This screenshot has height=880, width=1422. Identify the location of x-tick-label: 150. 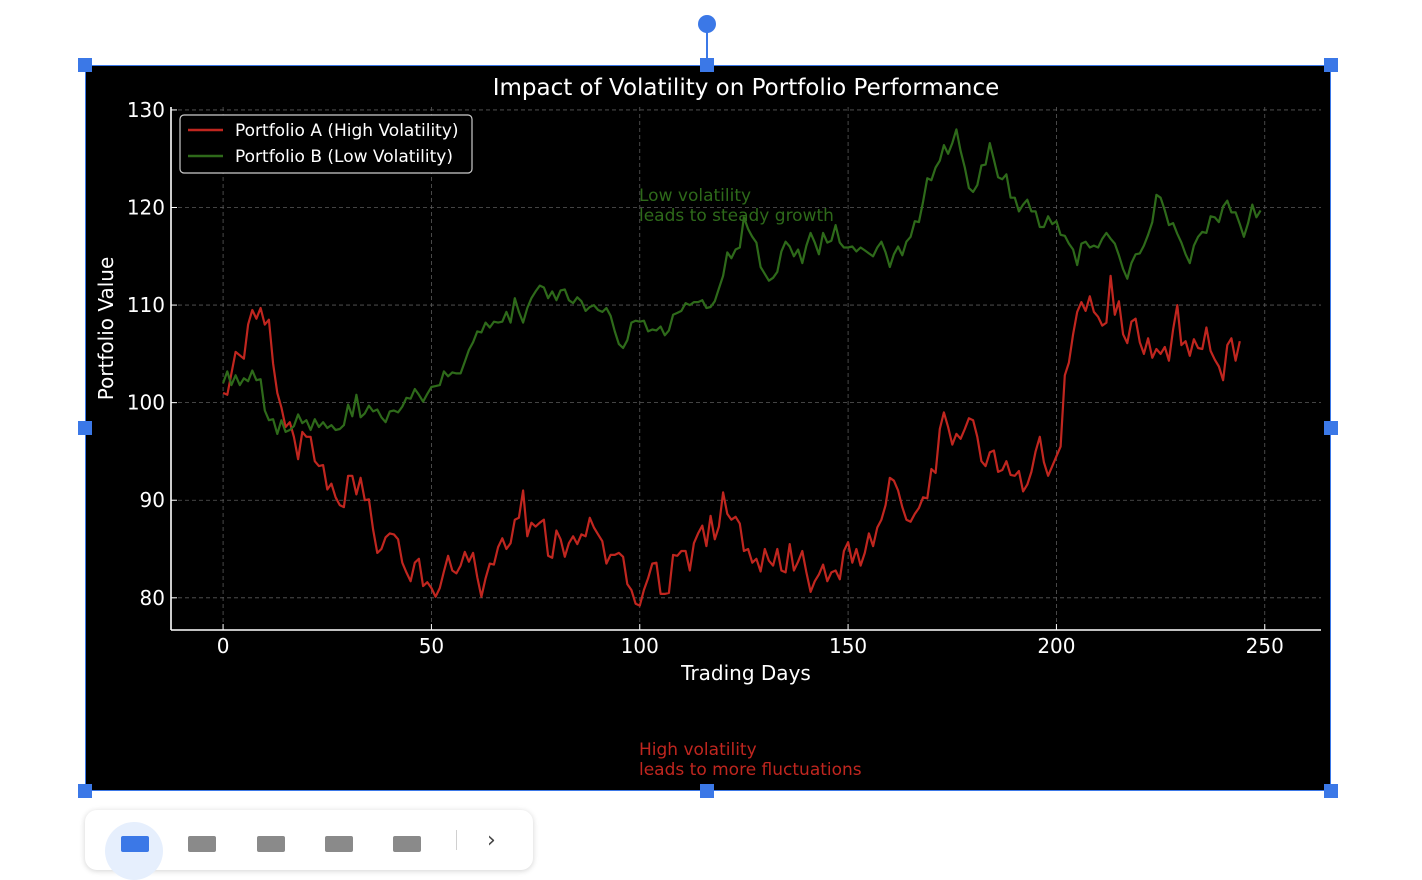
(848, 646).